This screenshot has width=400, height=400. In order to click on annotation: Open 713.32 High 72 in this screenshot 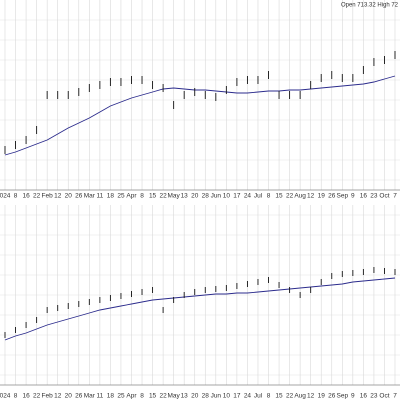, I will do `click(370, 6)`.